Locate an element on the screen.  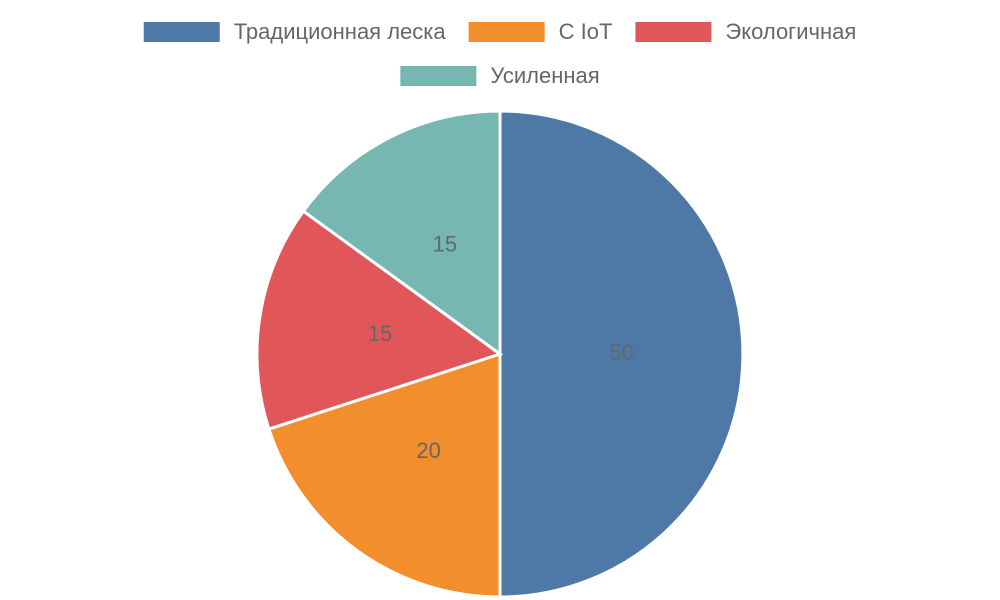
legend-item: Экологичная is located at coordinates (745, 31).